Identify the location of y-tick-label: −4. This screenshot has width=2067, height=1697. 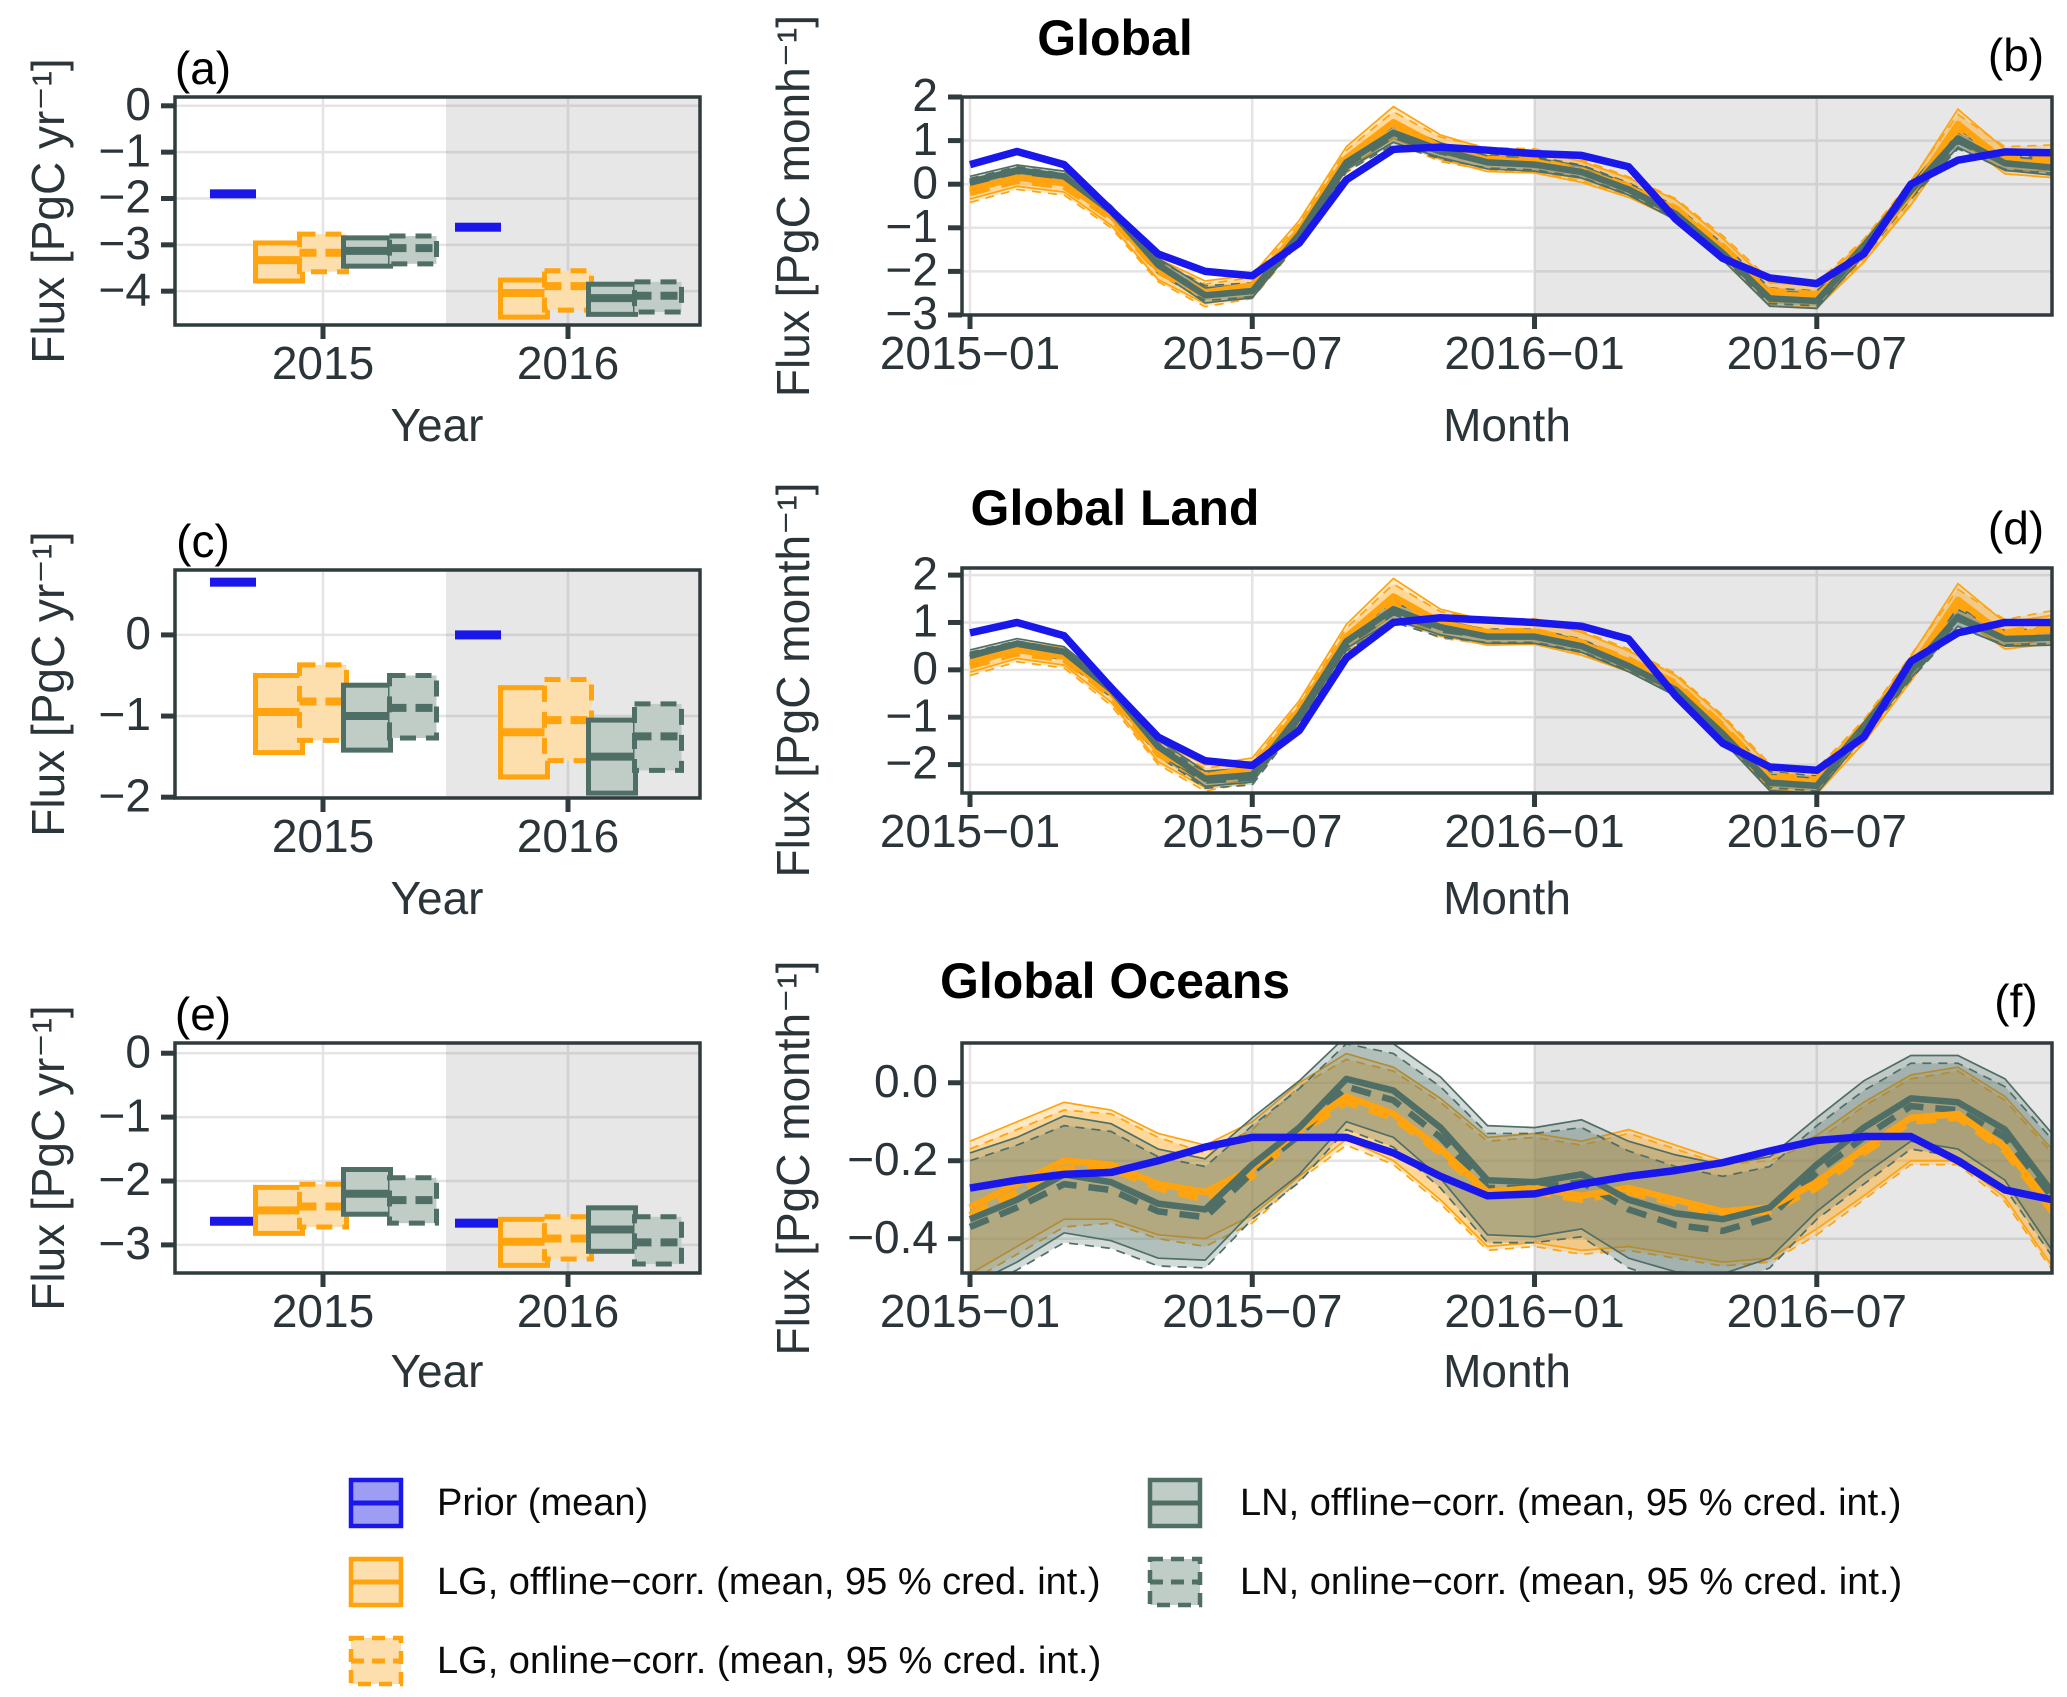
(125, 289).